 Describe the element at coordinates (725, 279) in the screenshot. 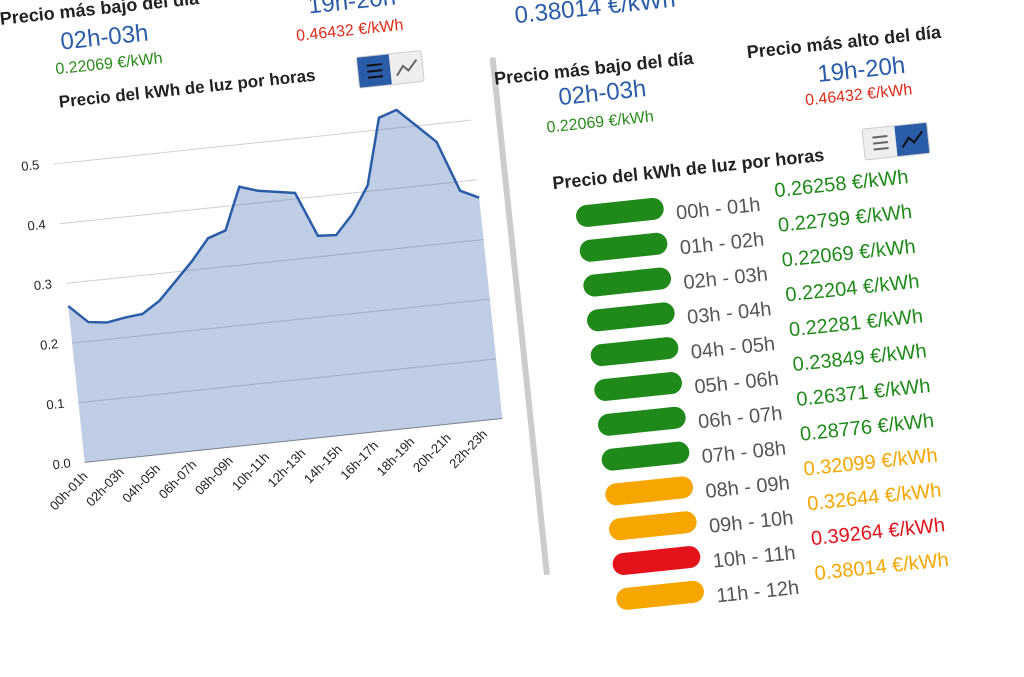

I see `hour-range: 02h - 03h` at that location.